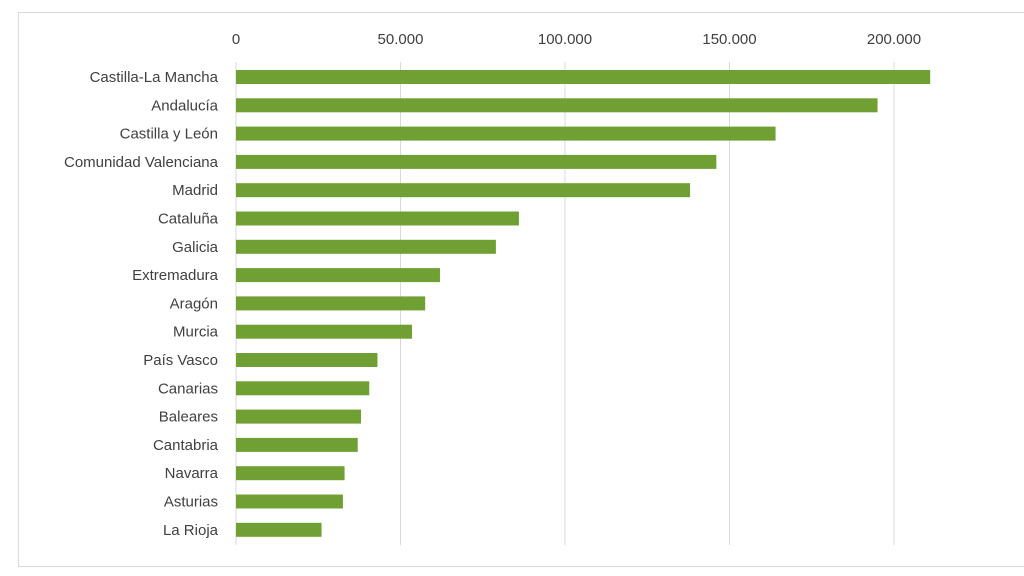 The width and height of the screenshot is (1024, 576). Describe the element at coordinates (169, 134) in the screenshot. I see `category-label: Castilla y León` at that location.